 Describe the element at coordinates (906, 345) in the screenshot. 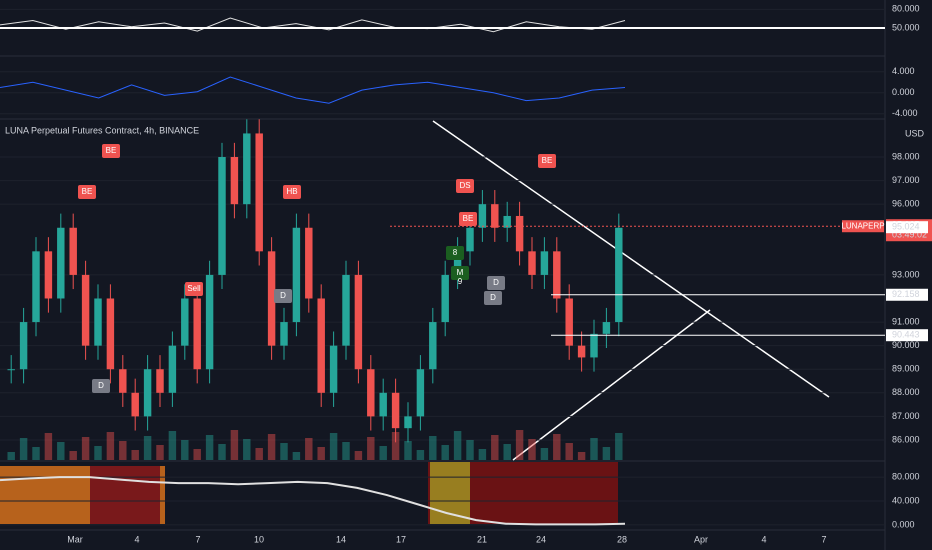

I see `y-tick-label: 90.000` at that location.